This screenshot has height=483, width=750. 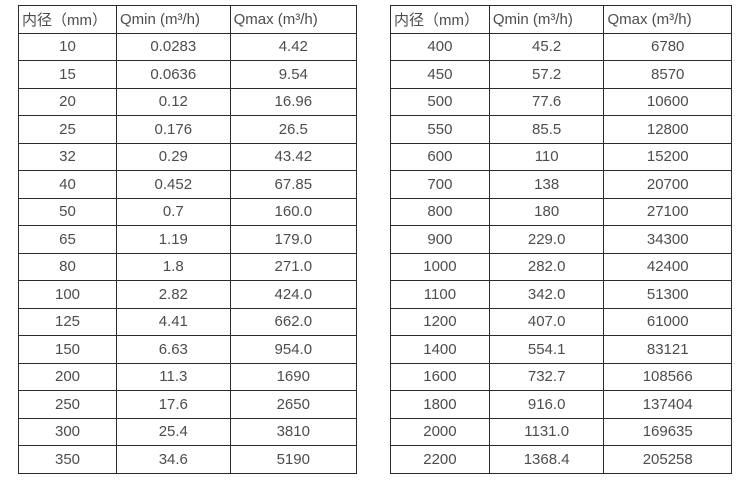 What do you see at coordinates (67, 431) in the screenshot?
I see `table-cell: 300` at bounding box center [67, 431].